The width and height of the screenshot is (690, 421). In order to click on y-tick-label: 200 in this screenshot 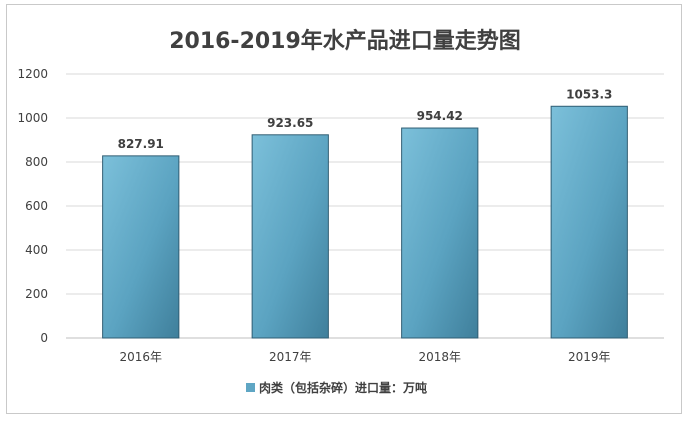, I will do `click(36, 294)`.